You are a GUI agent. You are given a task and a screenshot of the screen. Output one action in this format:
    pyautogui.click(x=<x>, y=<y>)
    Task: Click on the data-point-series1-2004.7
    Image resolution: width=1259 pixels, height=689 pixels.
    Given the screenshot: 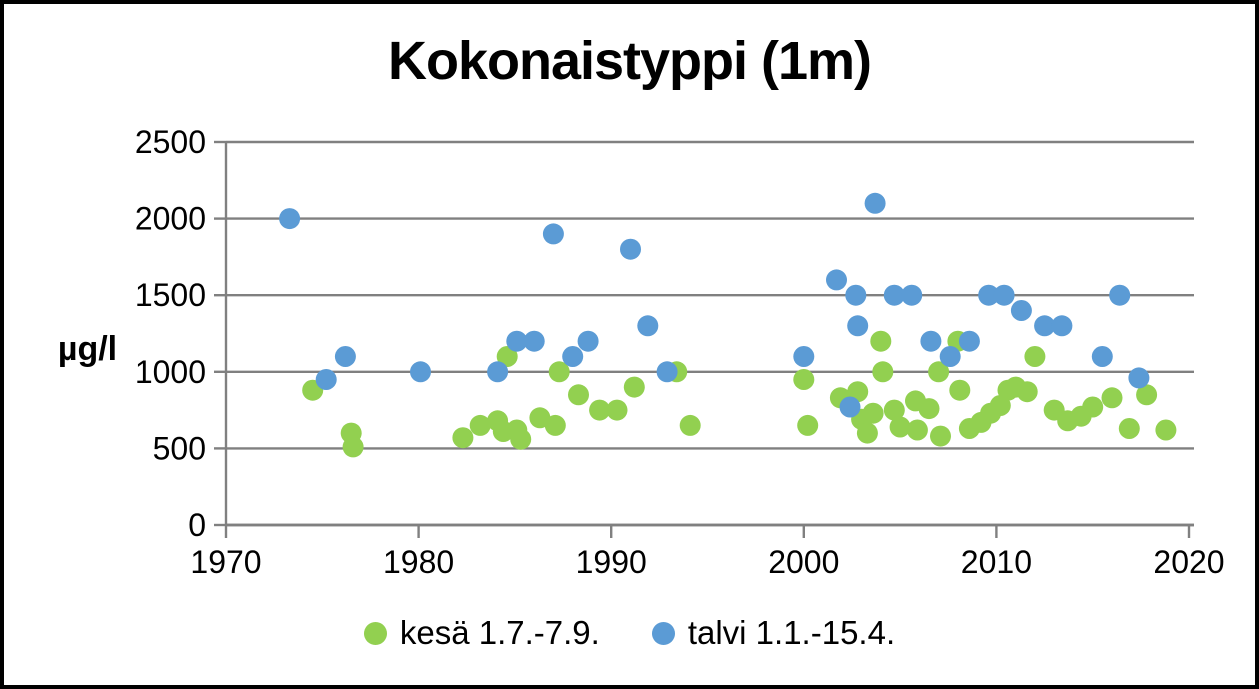 What is the action you would take?
    pyautogui.click(x=894, y=410)
    